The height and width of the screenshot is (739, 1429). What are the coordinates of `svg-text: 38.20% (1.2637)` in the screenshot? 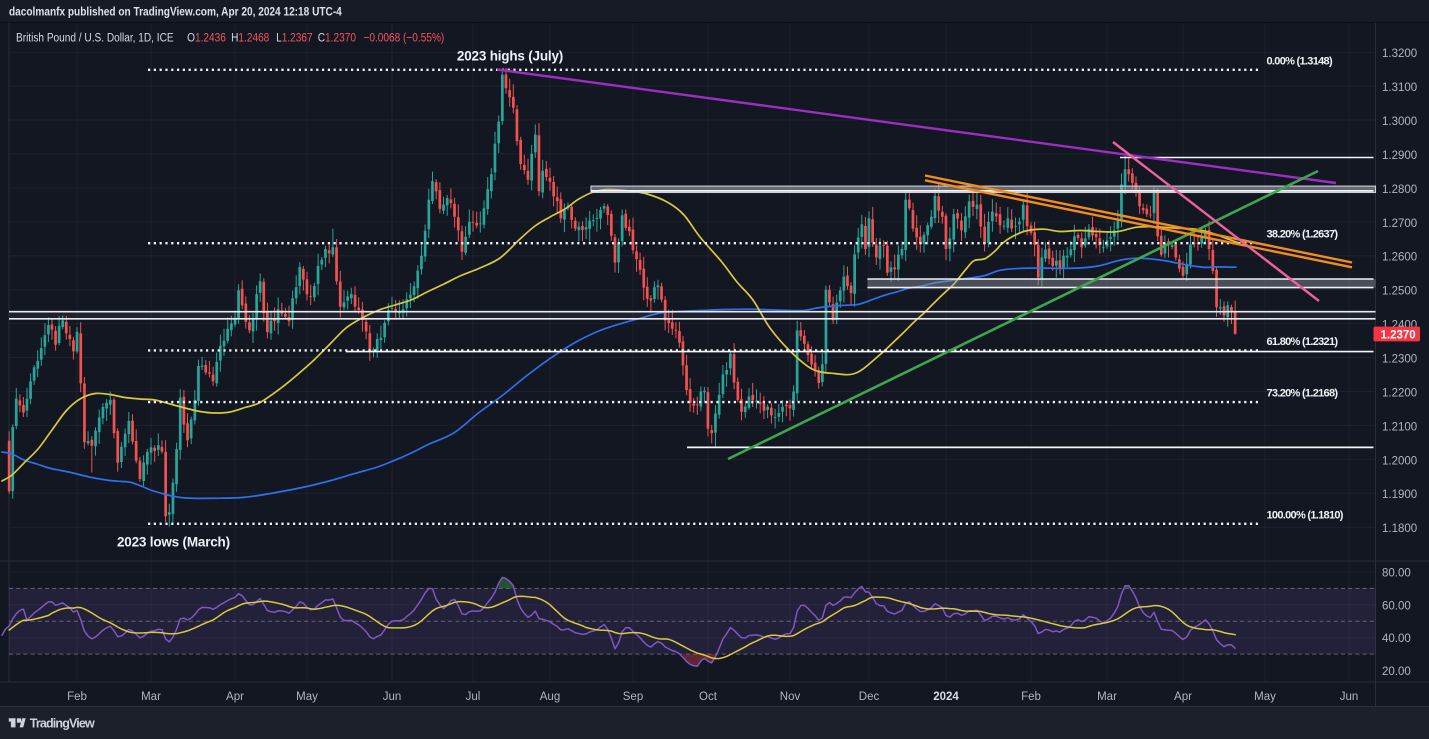 It's located at (1303, 235).